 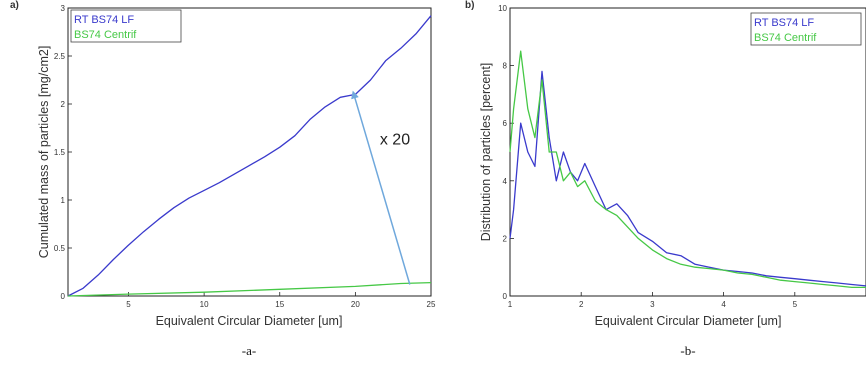 I want to click on legend-a-entry-1: BS74 Centrif, so click(x=105, y=35).